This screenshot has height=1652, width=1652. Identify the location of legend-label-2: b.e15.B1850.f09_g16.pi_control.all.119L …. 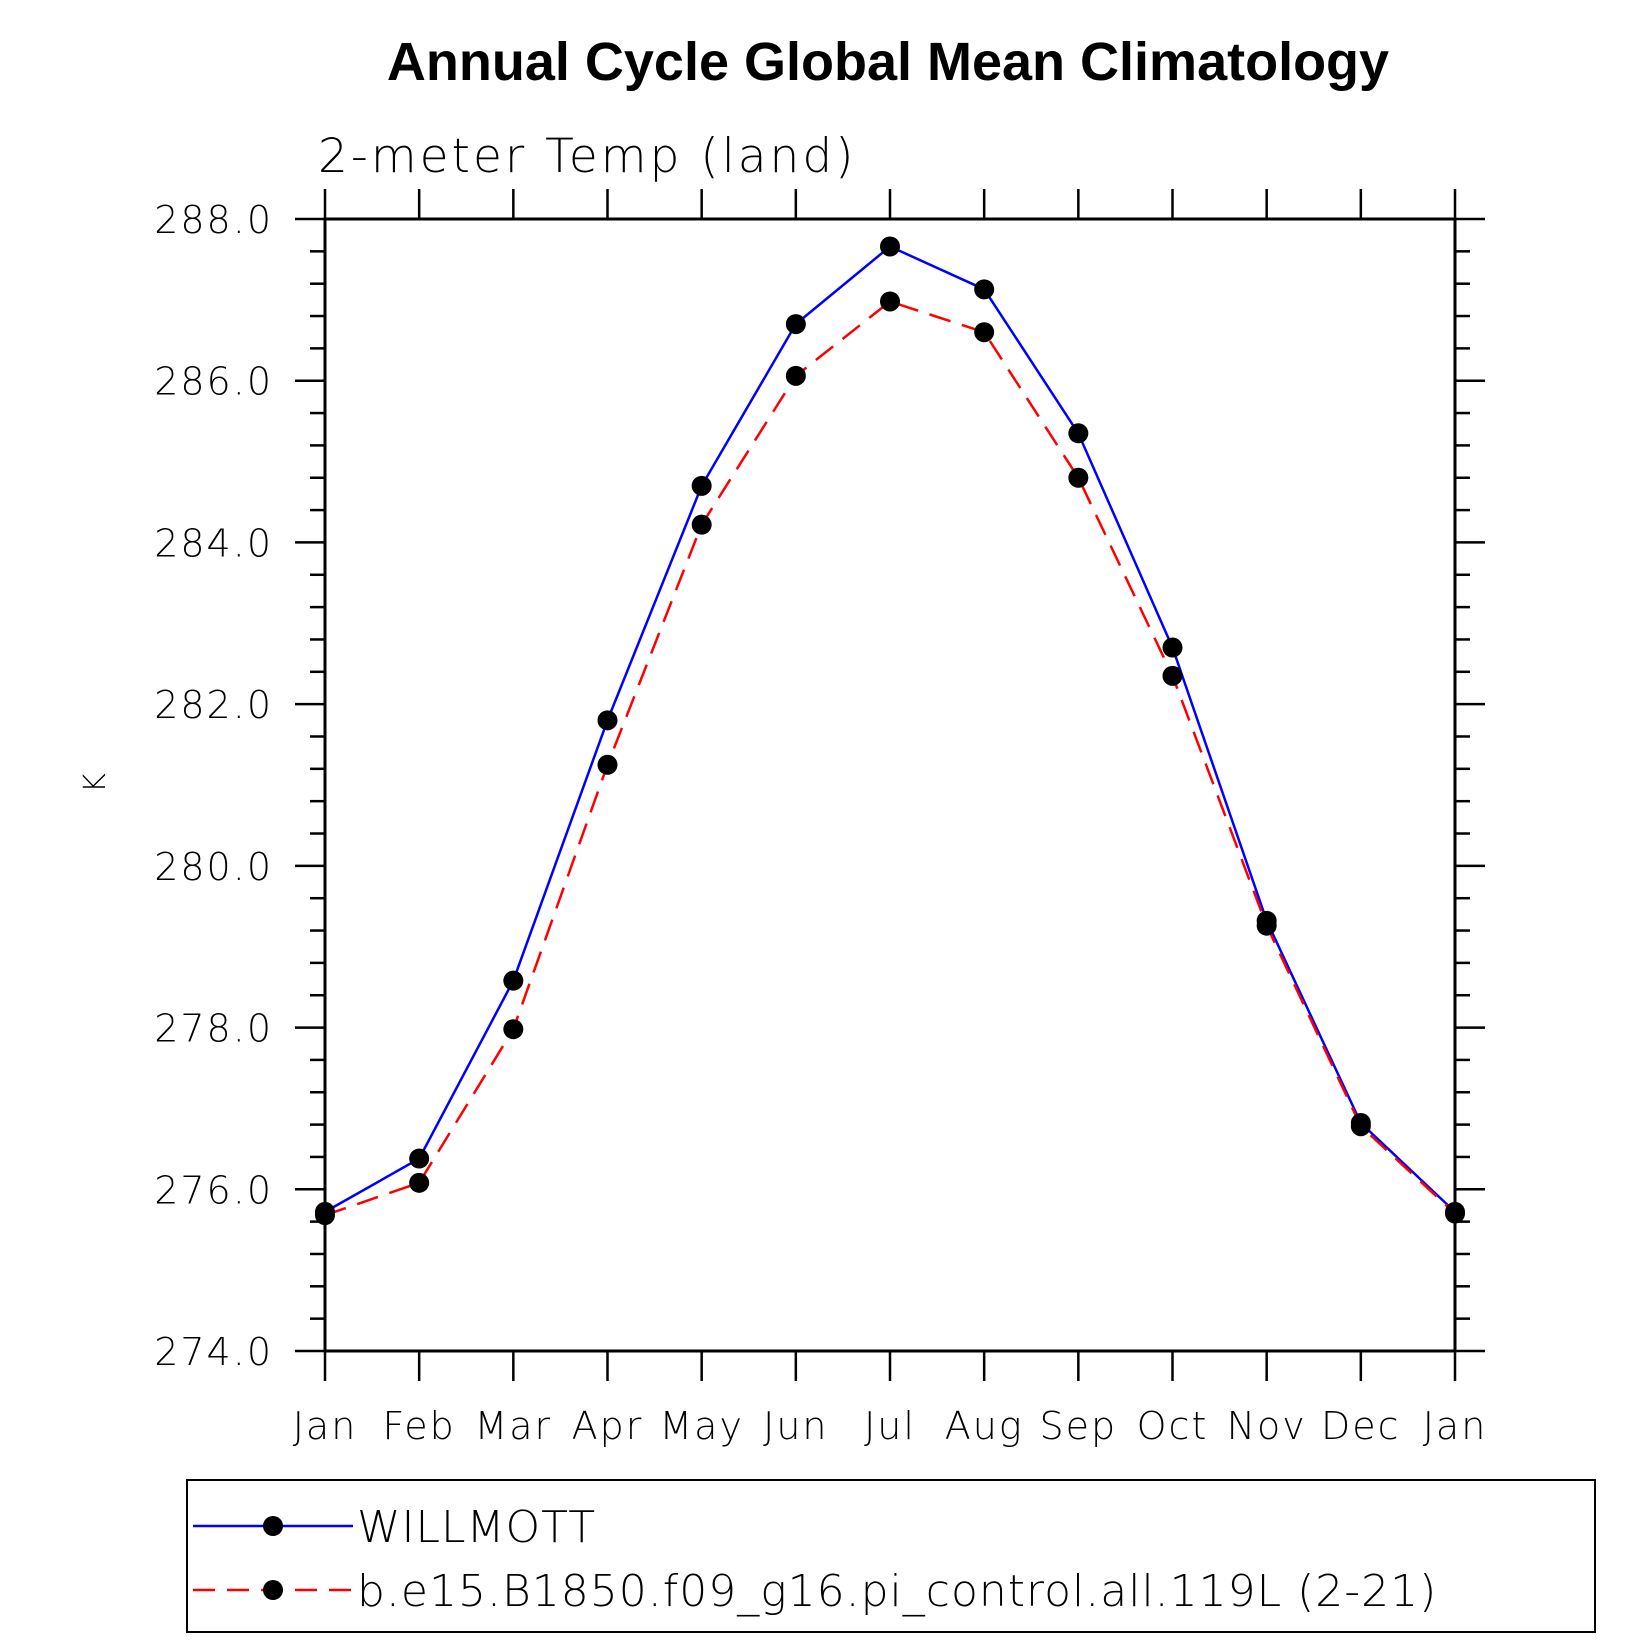
(897, 1591).